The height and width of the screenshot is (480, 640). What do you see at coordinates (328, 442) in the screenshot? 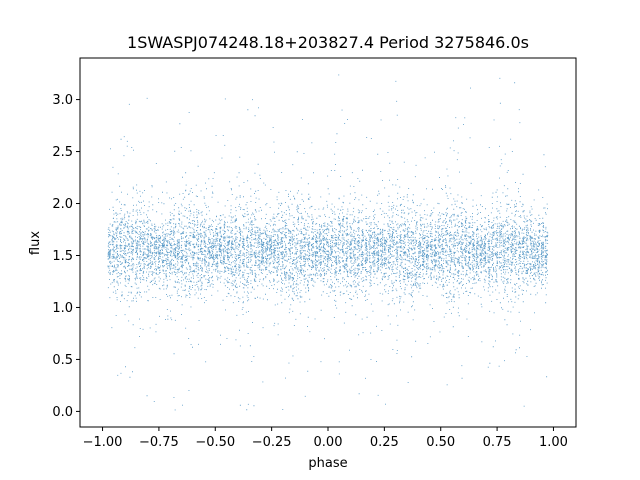
I see `x-tick-label: 0.00` at bounding box center [328, 442].